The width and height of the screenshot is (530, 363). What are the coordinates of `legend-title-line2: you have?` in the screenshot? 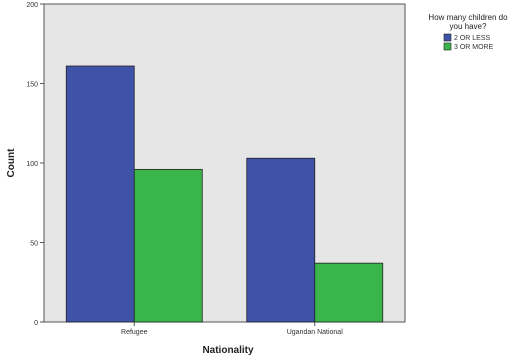 It's located at (468, 26).